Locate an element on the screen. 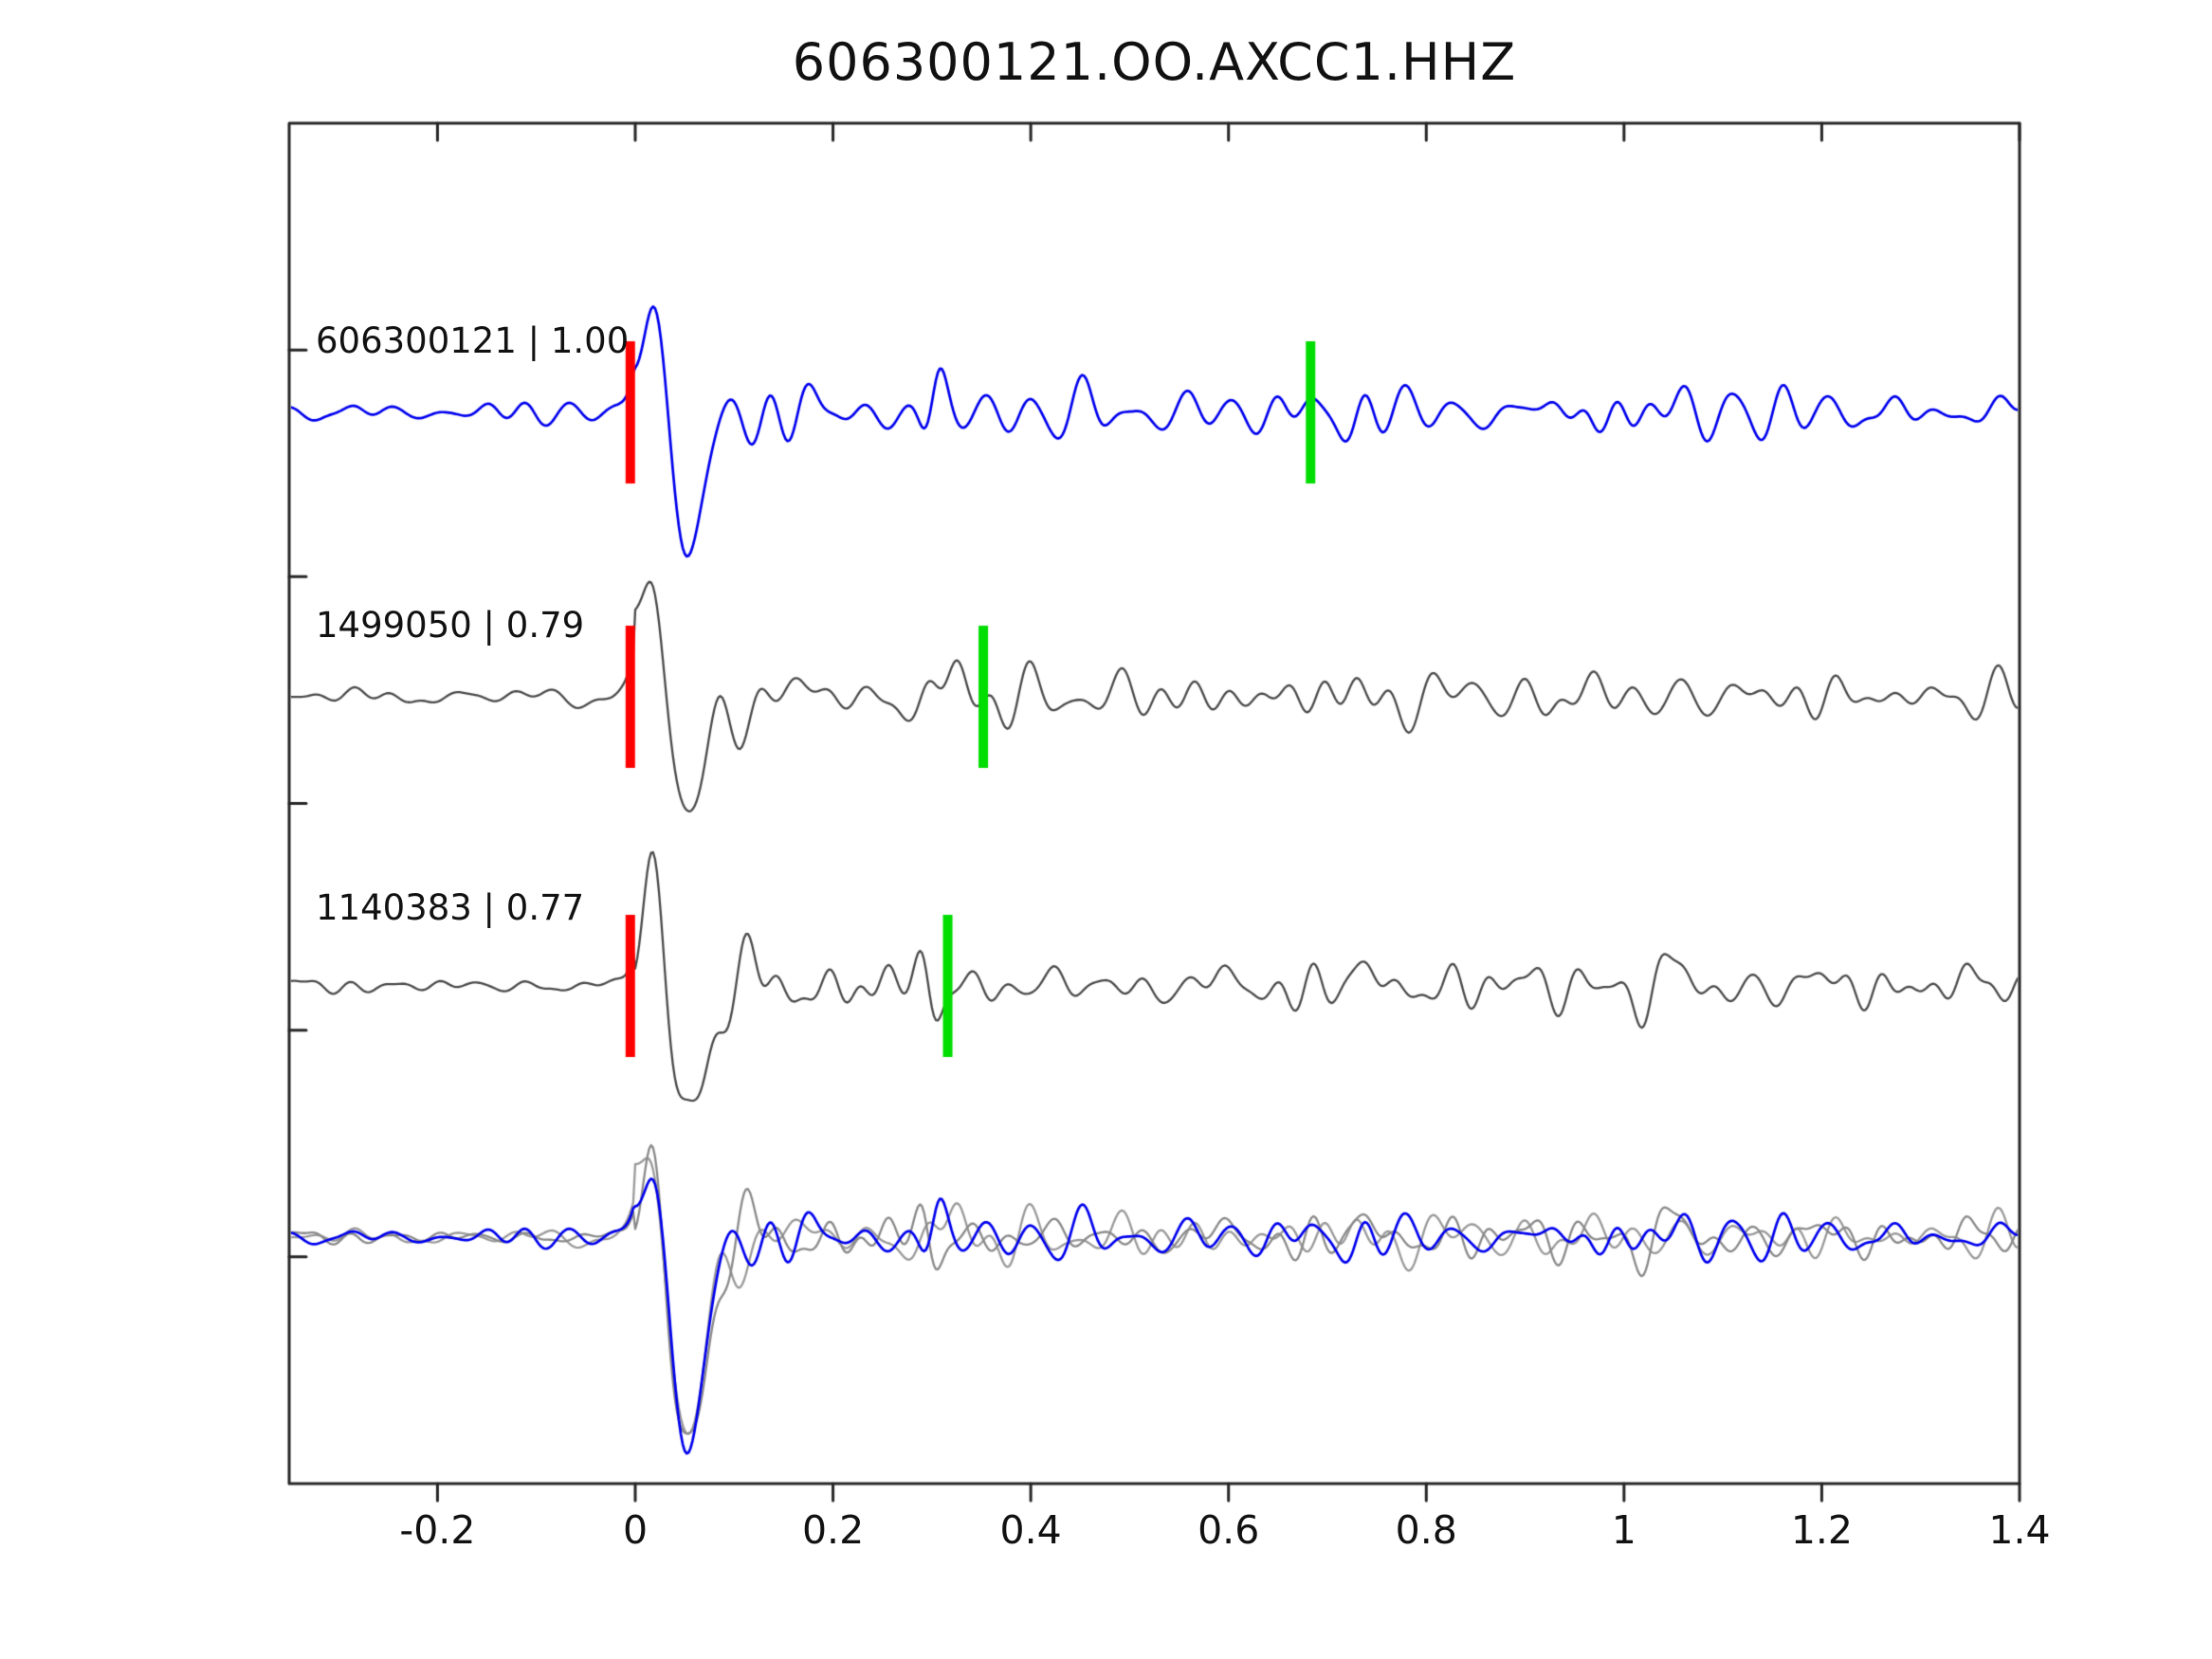 This screenshot has width=2212, height=1659. x-tick-label: 0.4 is located at coordinates (1030, 1530).